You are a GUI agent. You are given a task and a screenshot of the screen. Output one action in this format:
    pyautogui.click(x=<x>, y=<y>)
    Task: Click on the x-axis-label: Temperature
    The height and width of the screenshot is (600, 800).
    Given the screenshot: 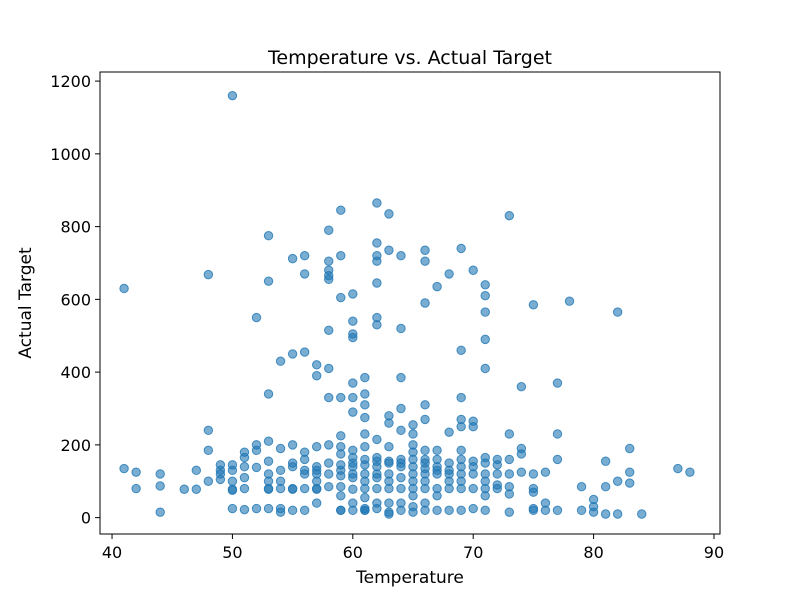 What is the action you would take?
    pyautogui.click(x=409, y=578)
    